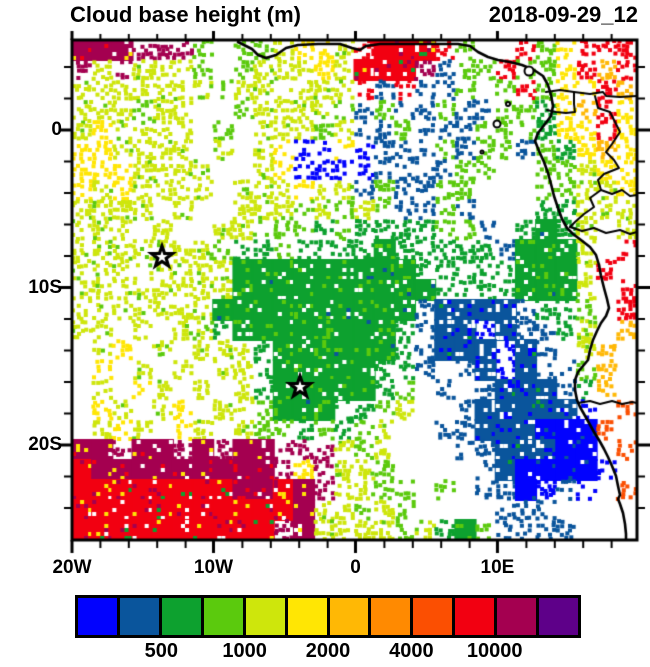 The width and height of the screenshot is (650, 667). What do you see at coordinates (72, 567) in the screenshot?
I see `x-tick-label: 20W` at bounding box center [72, 567].